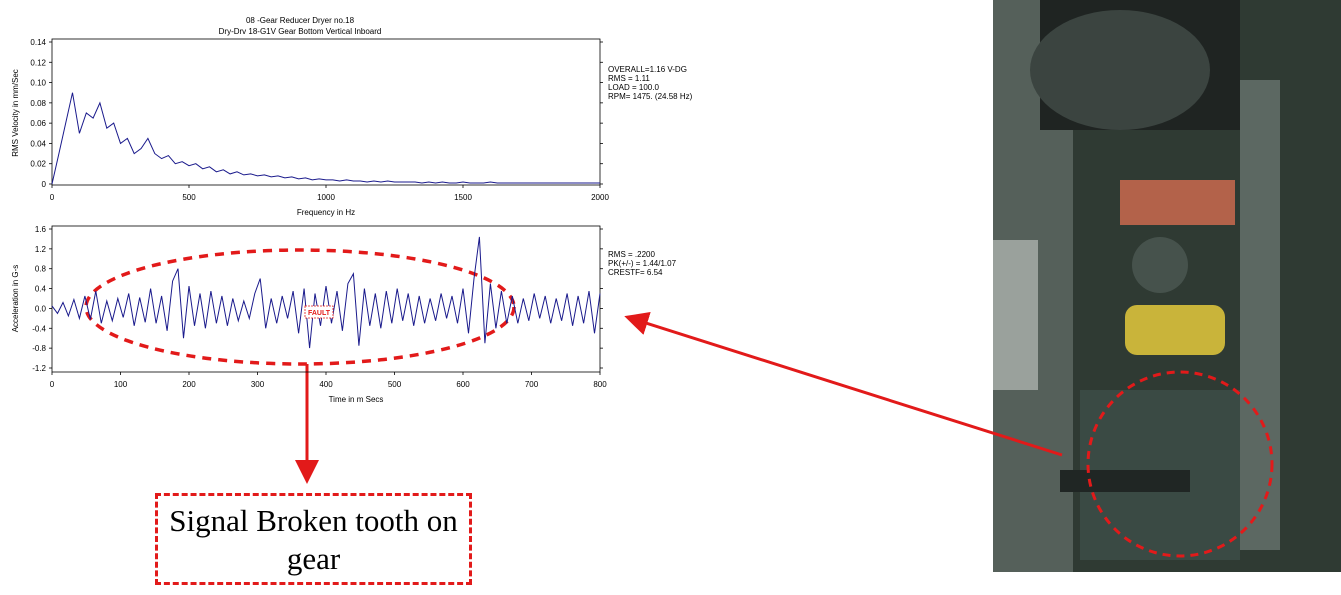  Describe the element at coordinates (41, 269) in the screenshot. I see `y-tick-label: 0.8` at that location.